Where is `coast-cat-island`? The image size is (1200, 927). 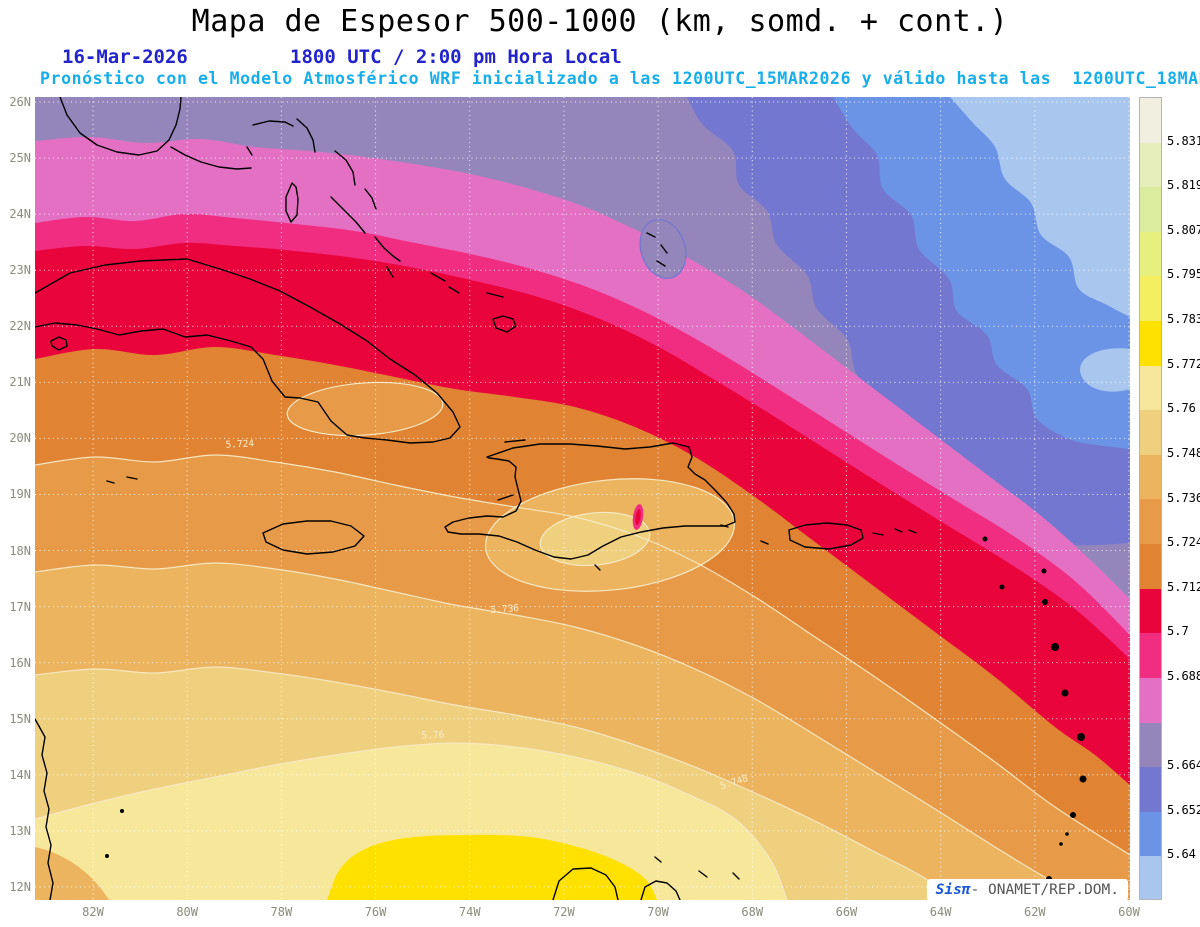 coast-cat-island is located at coordinates (370, 199).